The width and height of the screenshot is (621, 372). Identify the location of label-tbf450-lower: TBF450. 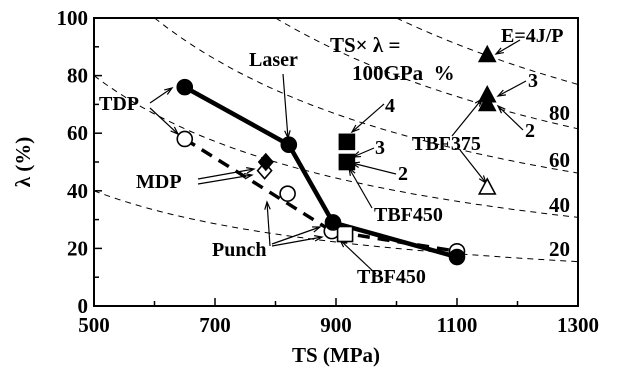
(391, 277).